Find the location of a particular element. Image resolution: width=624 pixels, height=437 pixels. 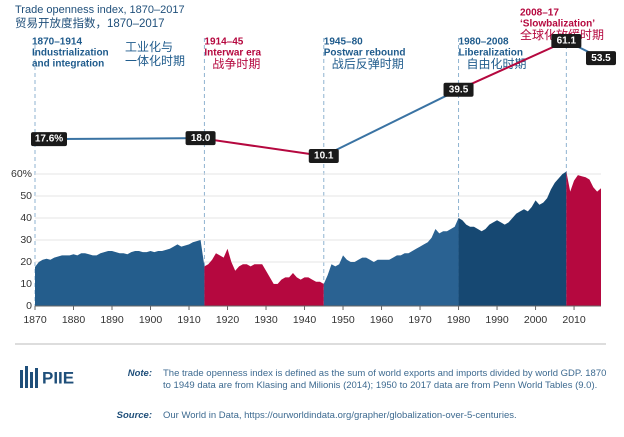

era-period: 1870–1914 is located at coordinates (57, 42).